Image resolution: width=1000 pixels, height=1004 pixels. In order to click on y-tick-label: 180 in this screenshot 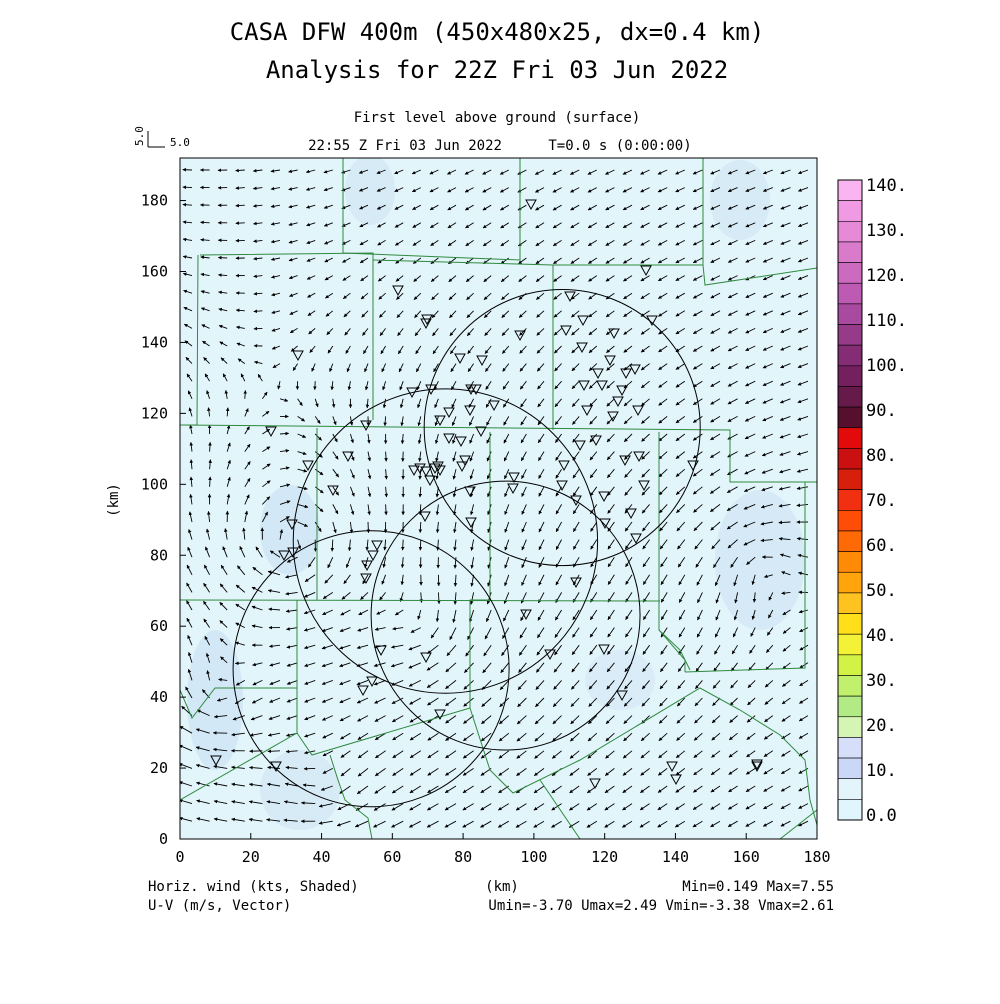, I will do `click(154, 201)`.